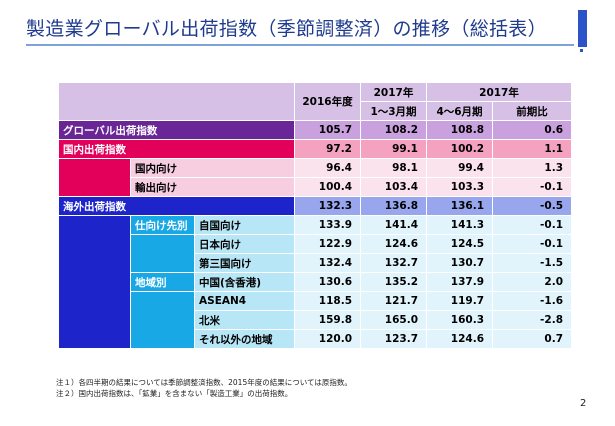 The width and height of the screenshot is (615, 426). What do you see at coordinates (162, 320) in the screenshot?
I see `region-side-block` at bounding box center [162, 320].